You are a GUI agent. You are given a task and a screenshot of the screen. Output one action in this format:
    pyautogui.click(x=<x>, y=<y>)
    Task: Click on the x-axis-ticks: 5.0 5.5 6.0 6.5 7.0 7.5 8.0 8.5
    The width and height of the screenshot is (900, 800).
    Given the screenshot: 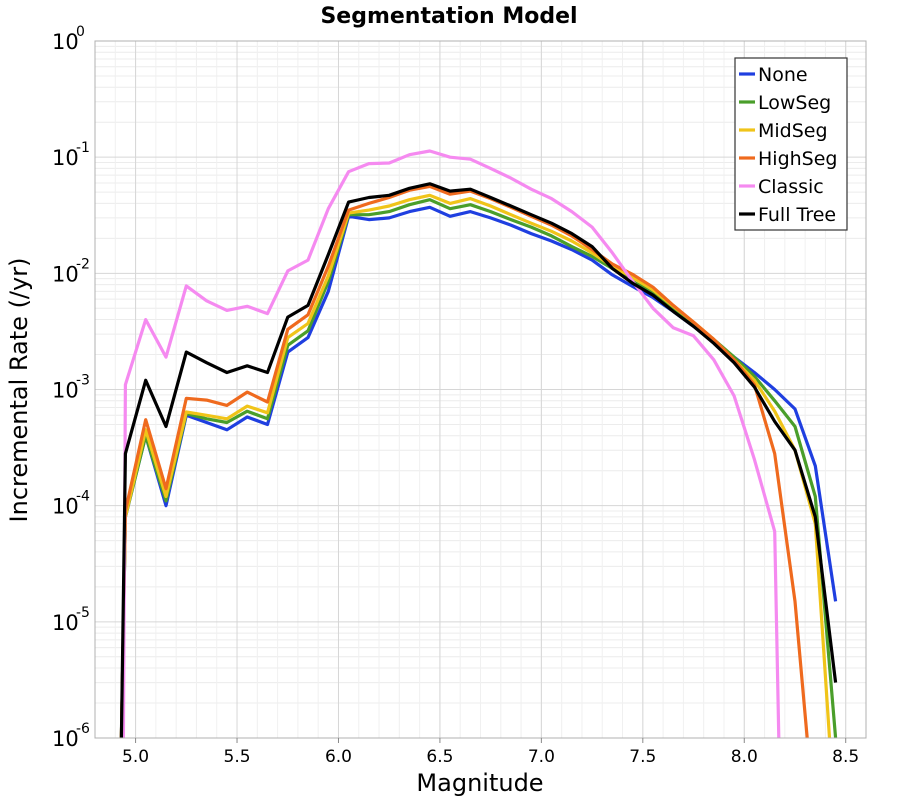 What is the action you would take?
    pyautogui.click(x=490, y=752)
    